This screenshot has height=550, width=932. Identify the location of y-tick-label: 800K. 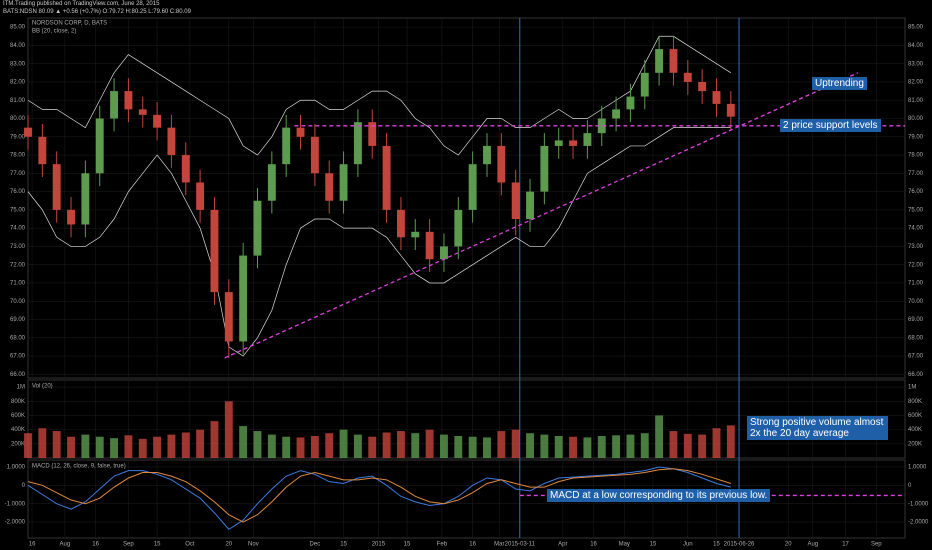
(915, 402).